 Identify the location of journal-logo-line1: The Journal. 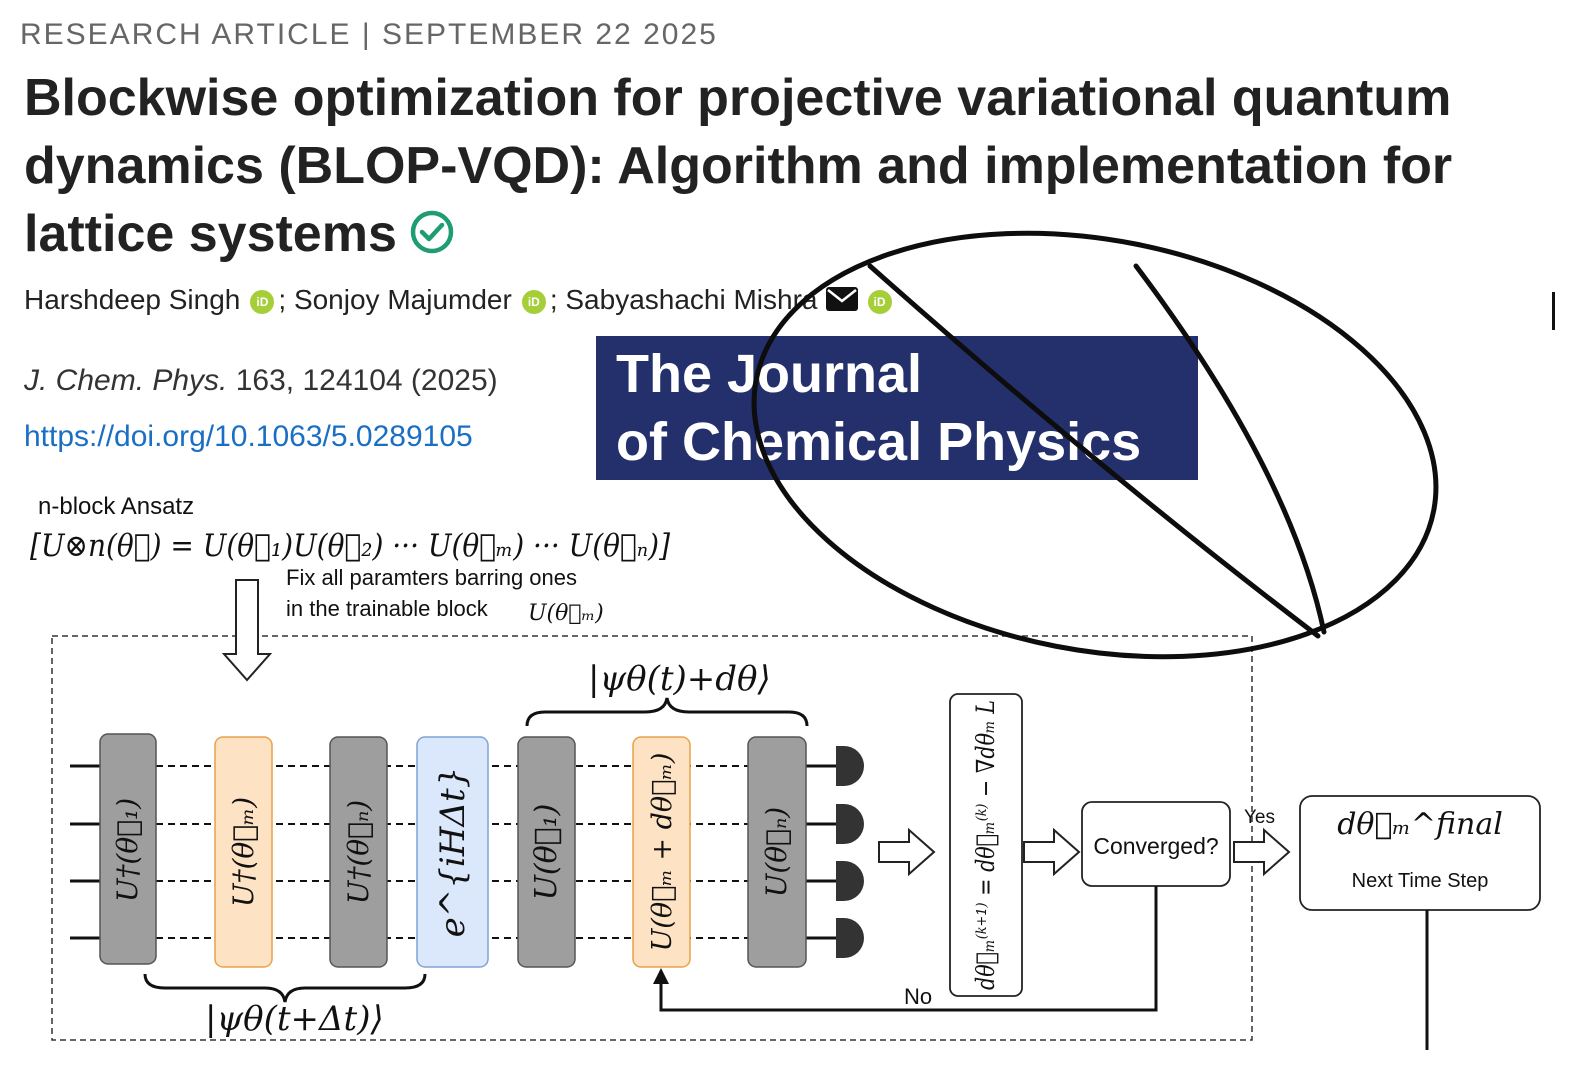
(769, 374).